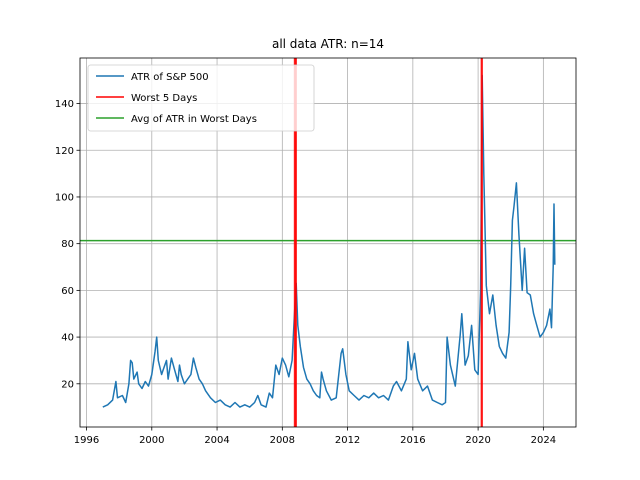  Describe the element at coordinates (64, 104) in the screenshot. I see `y-tick-label: 140` at that location.